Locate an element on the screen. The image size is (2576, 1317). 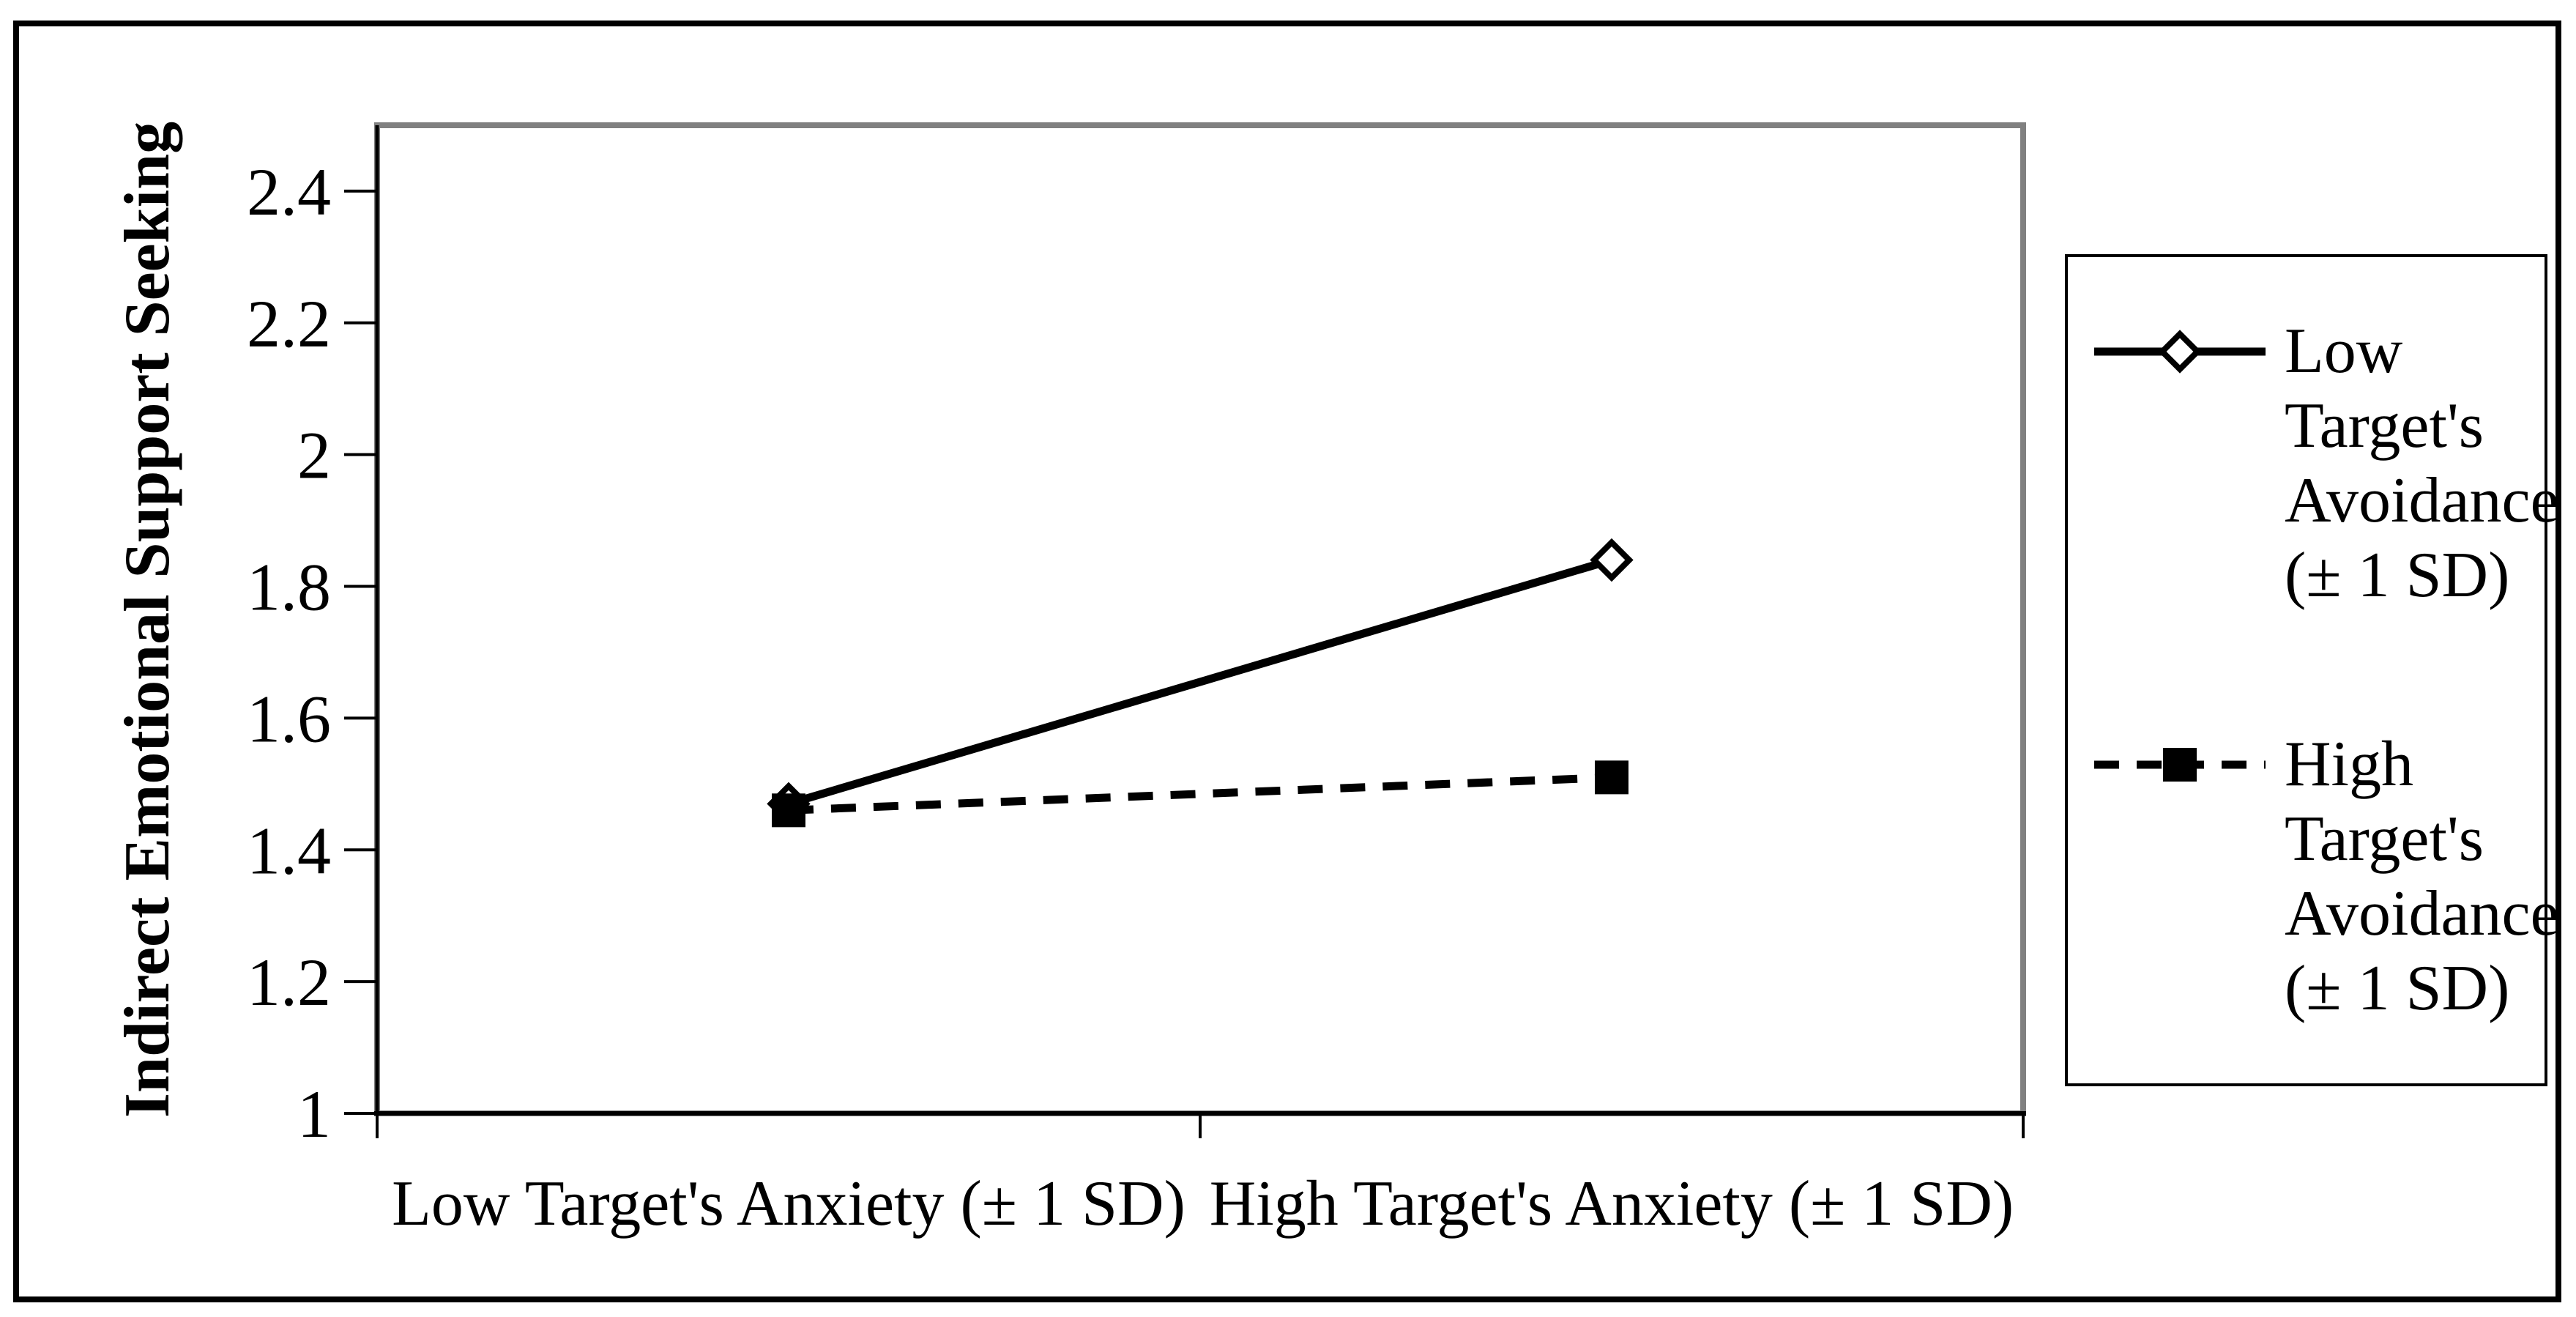
y-axis-ticks is located at coordinates (360, 652).